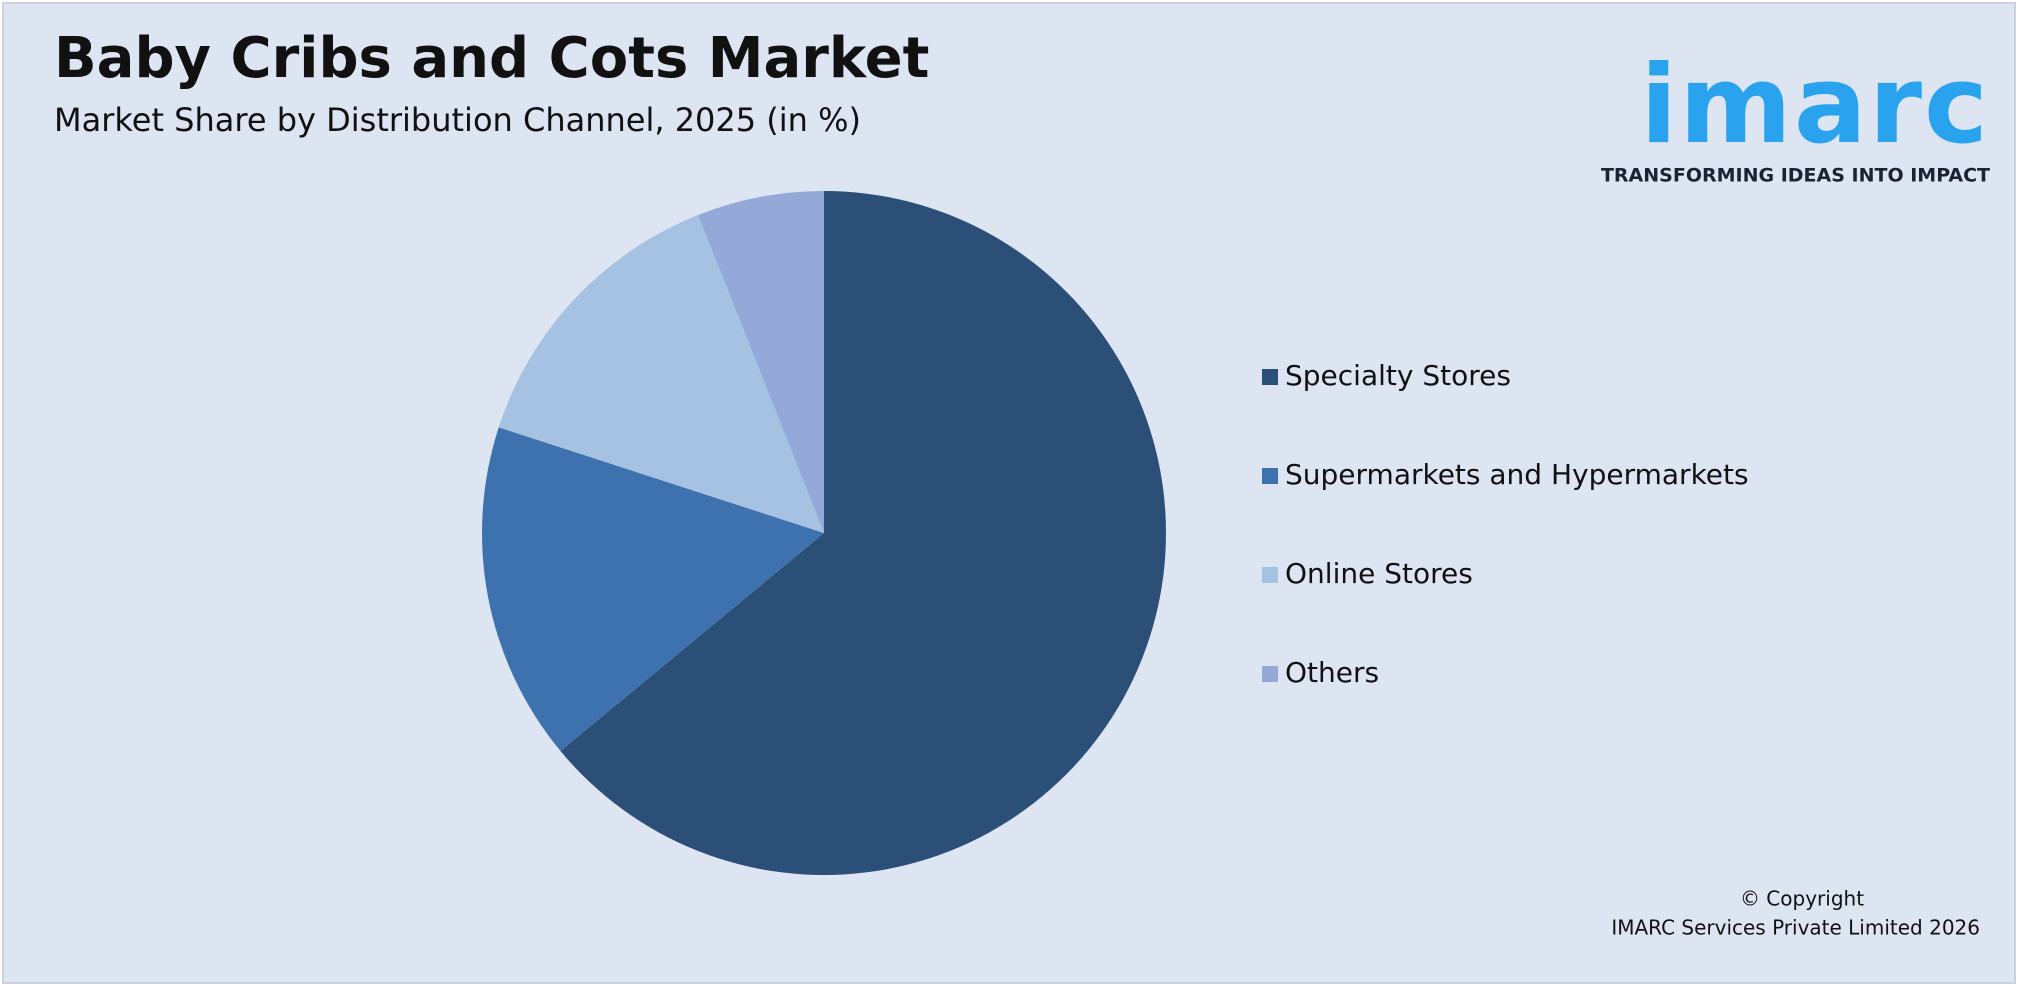 This screenshot has width=2018, height=986. What do you see at coordinates (1517, 474) in the screenshot?
I see `legend-label: Supermarkets and Hypermarkets` at bounding box center [1517, 474].